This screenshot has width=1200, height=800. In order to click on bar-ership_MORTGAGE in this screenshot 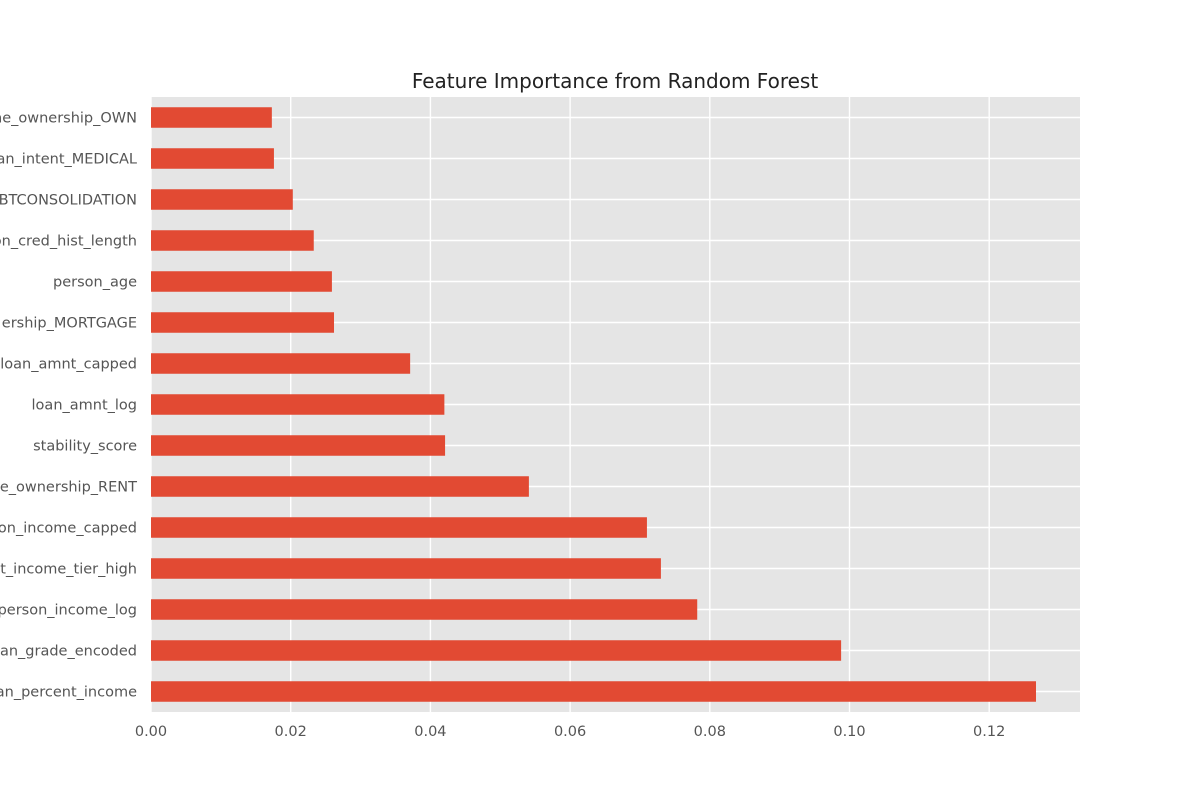, I will do `click(243, 322)`.